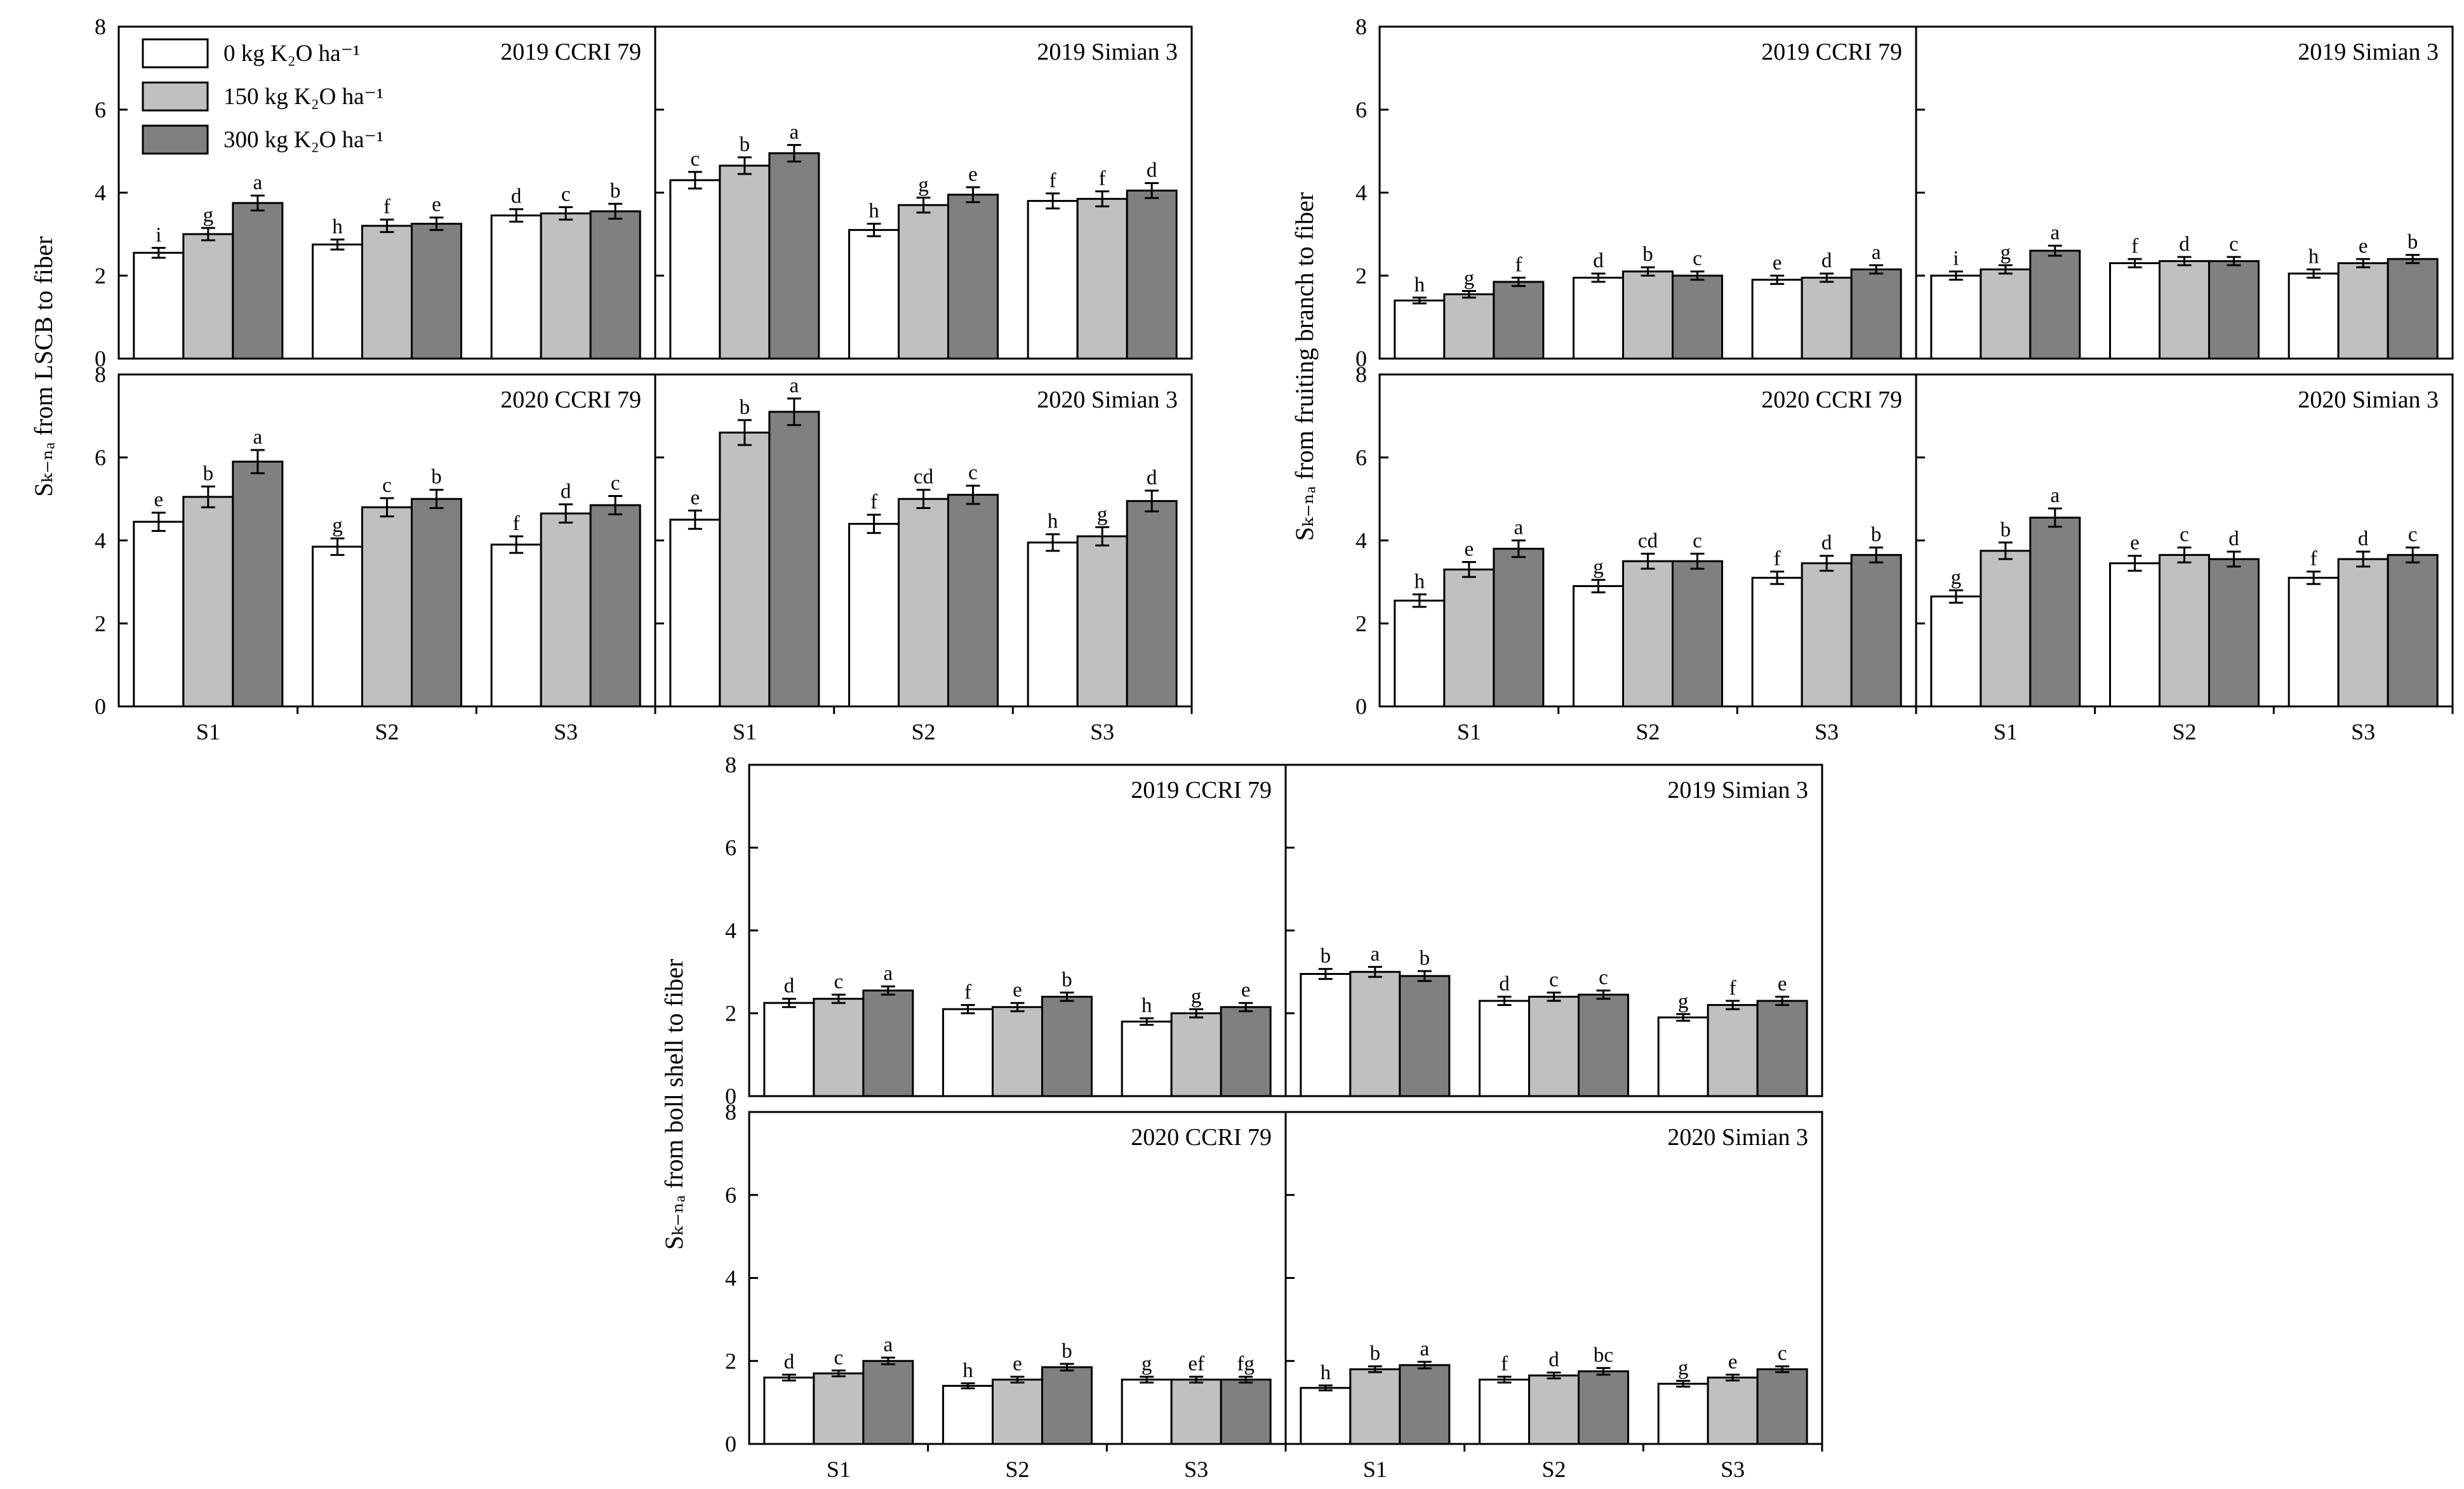 This screenshot has width=2464, height=1489. Describe the element at coordinates (730, 1360) in the screenshot. I see `y-tick-label: 2` at that location.